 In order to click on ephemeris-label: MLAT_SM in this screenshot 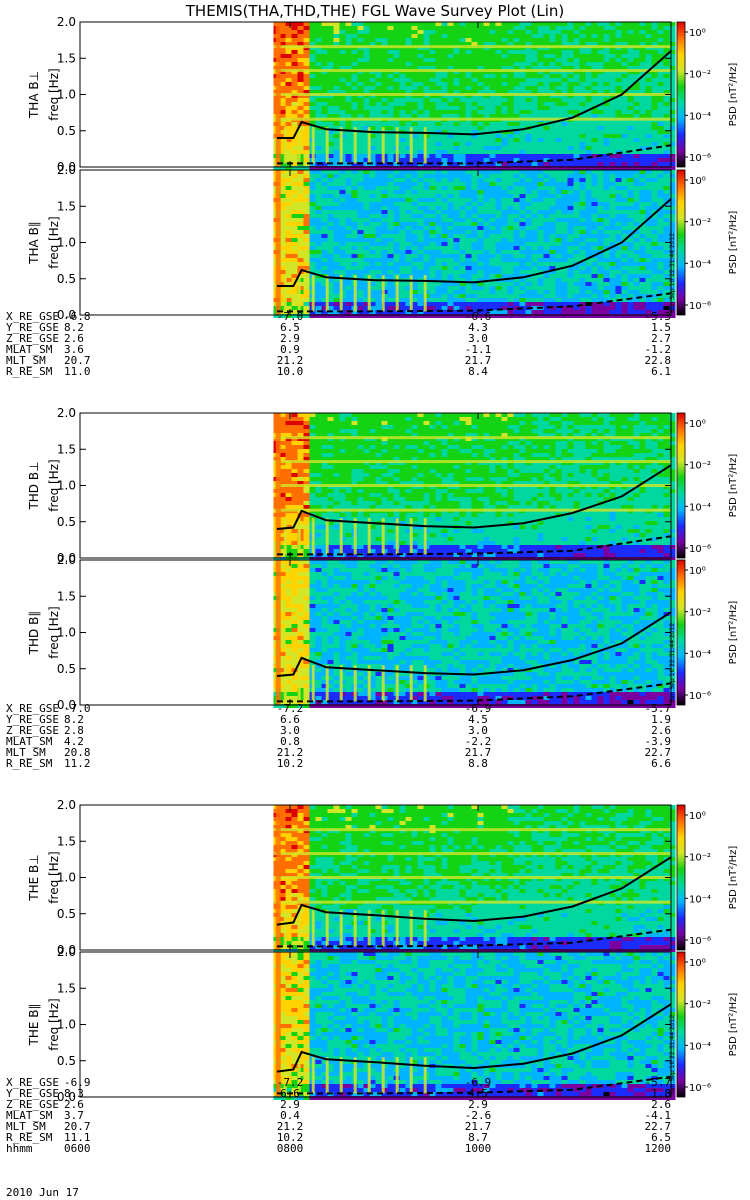, I will do `click(29, 741)`.